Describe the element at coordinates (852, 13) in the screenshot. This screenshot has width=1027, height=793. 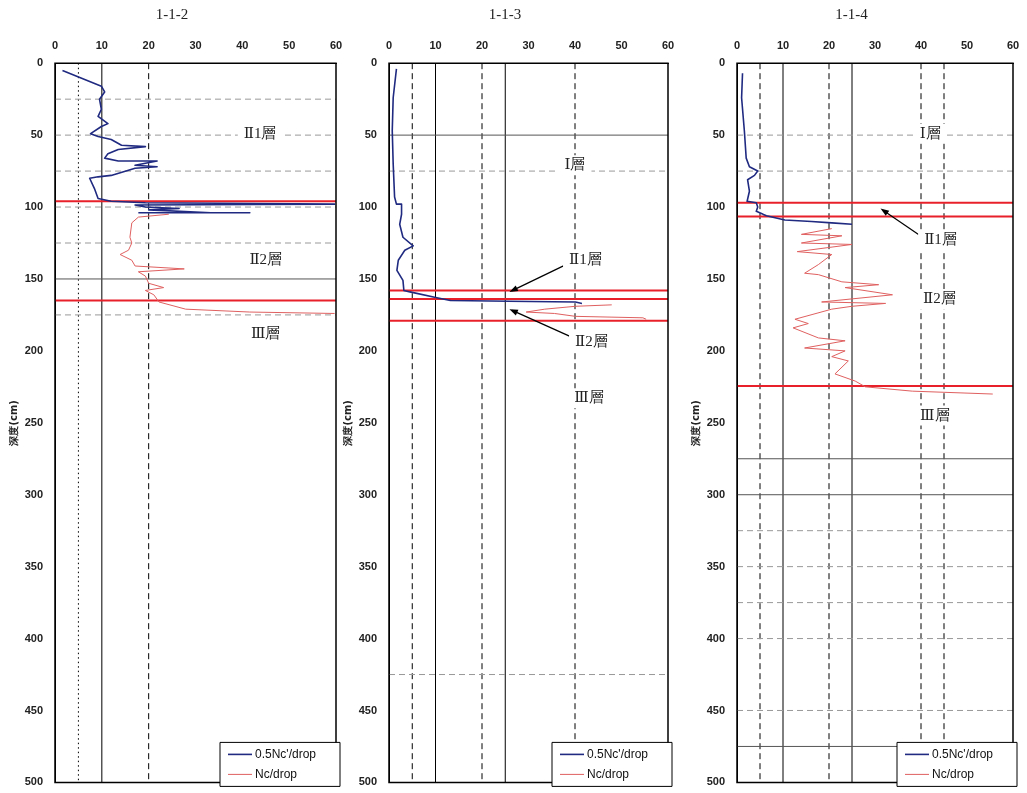
I see `chart-title: 1-1-4` at that location.